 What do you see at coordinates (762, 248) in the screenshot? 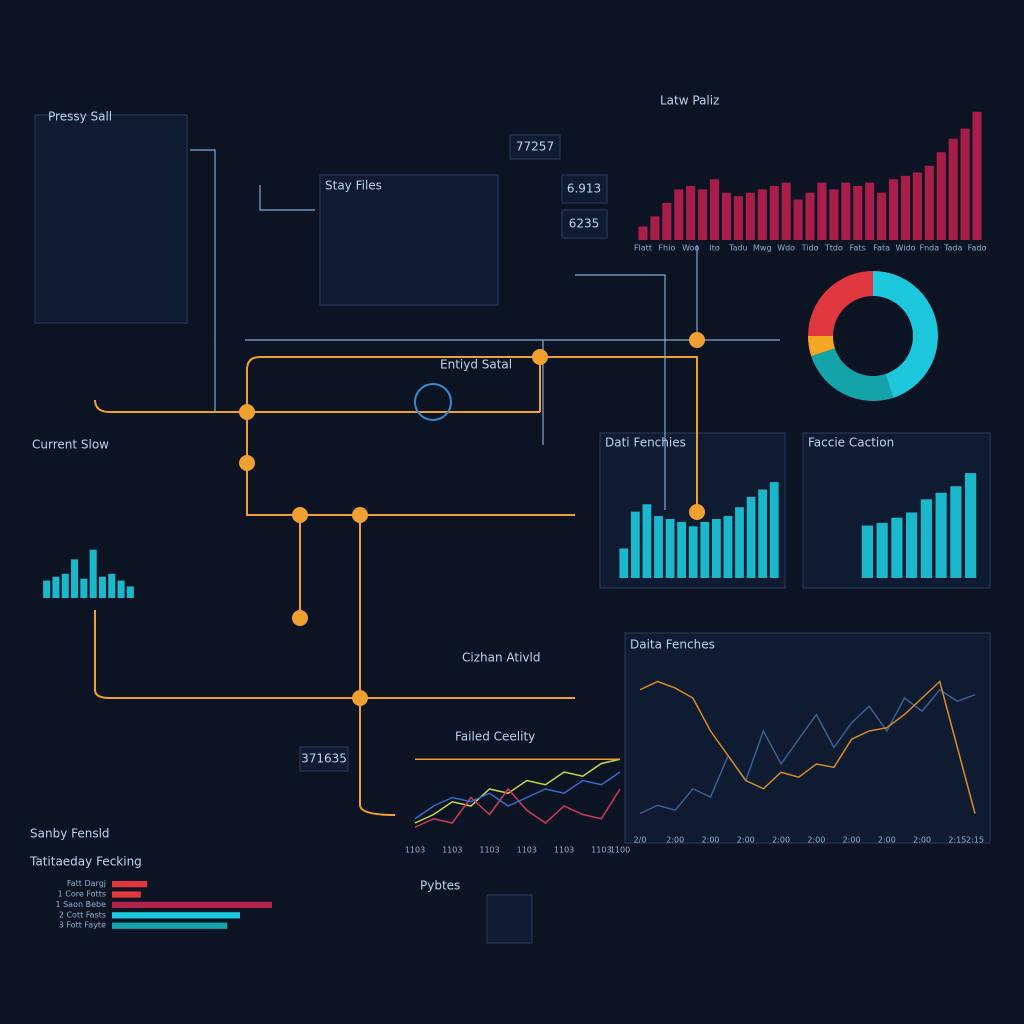
I see `x-tick-label: Mwg` at bounding box center [762, 248].